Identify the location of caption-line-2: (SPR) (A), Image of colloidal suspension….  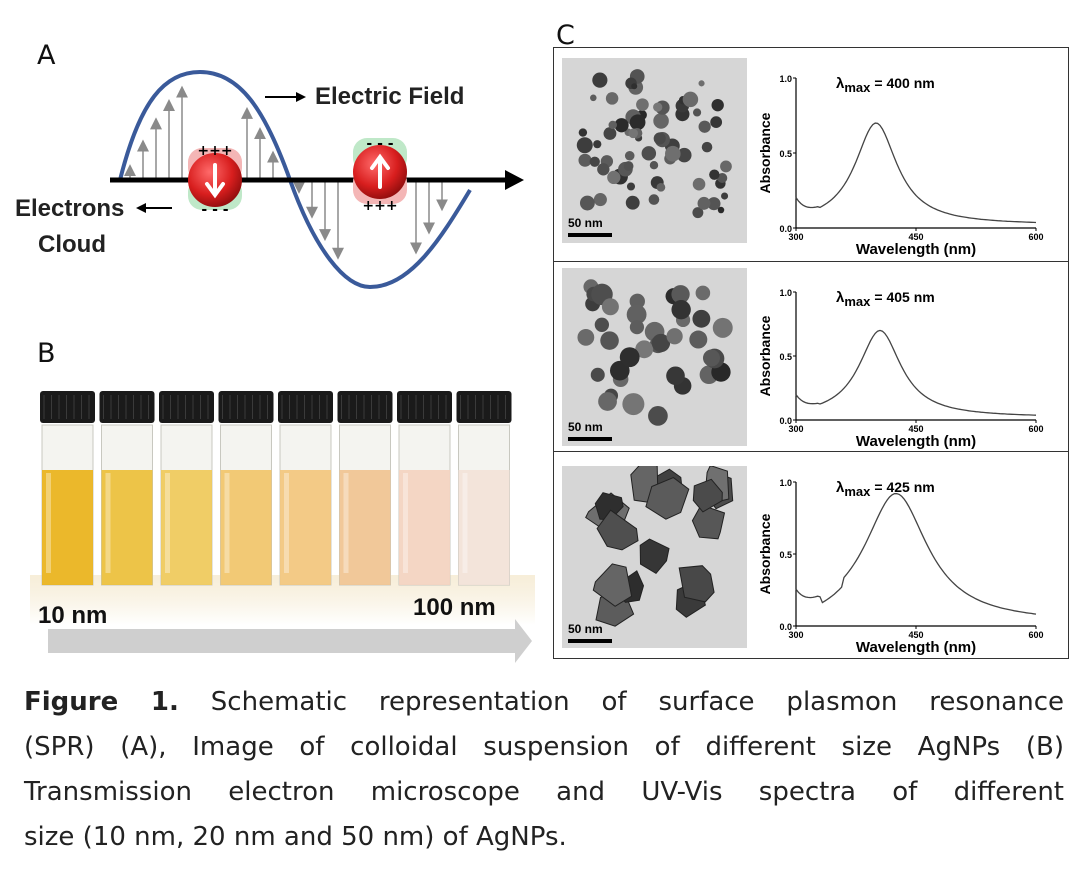
(544, 747).